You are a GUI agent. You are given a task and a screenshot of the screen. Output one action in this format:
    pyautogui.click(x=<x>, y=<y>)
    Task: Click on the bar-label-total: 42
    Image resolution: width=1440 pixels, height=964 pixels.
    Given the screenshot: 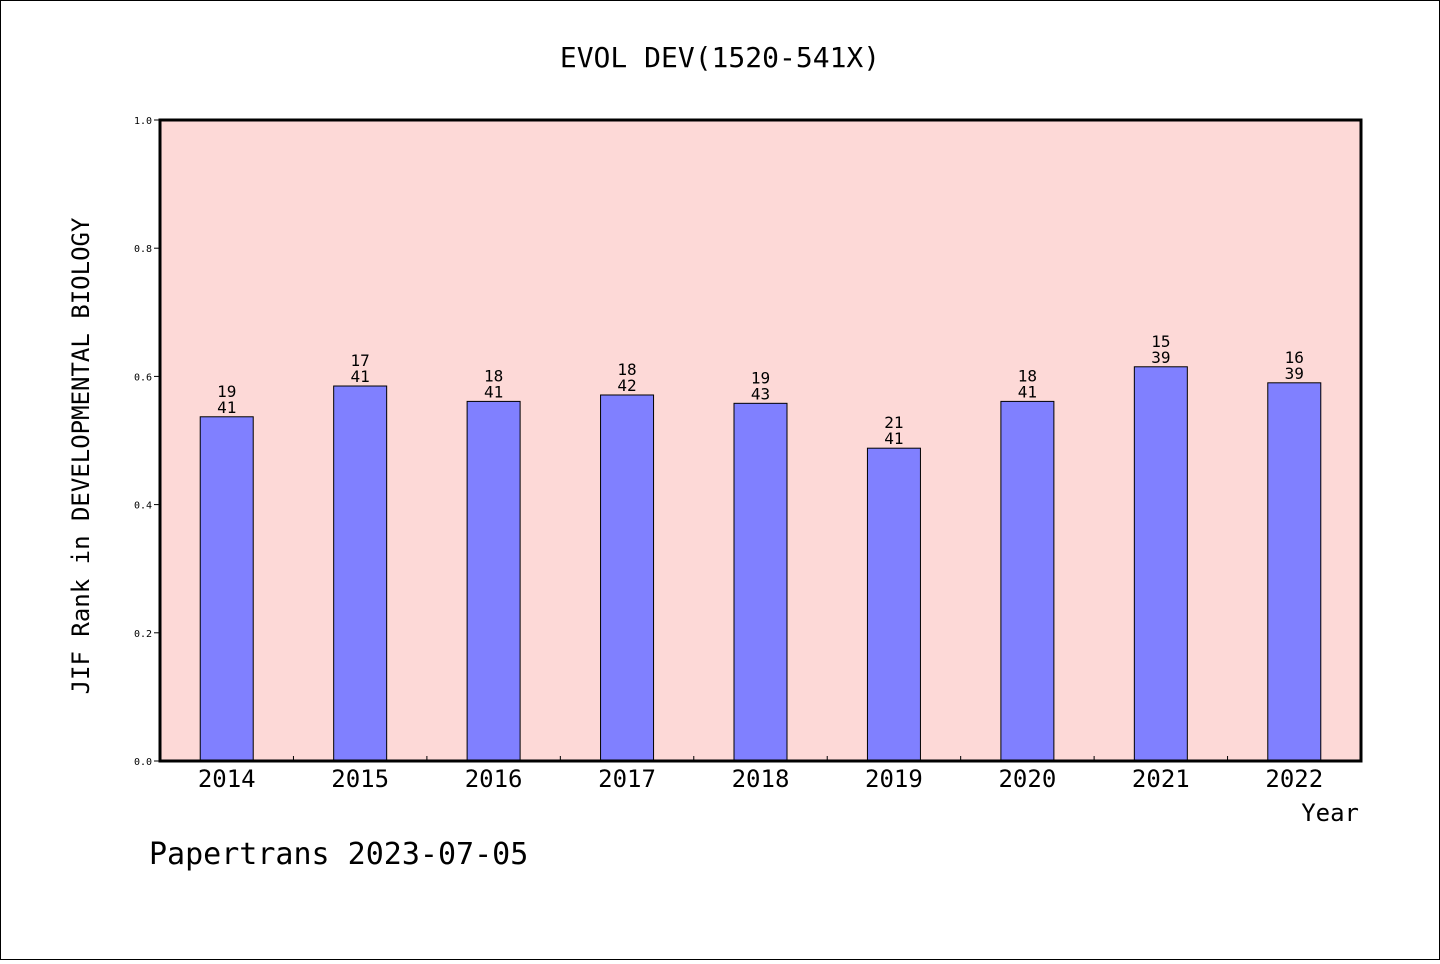 What is the action you would take?
    pyautogui.click(x=626, y=385)
    